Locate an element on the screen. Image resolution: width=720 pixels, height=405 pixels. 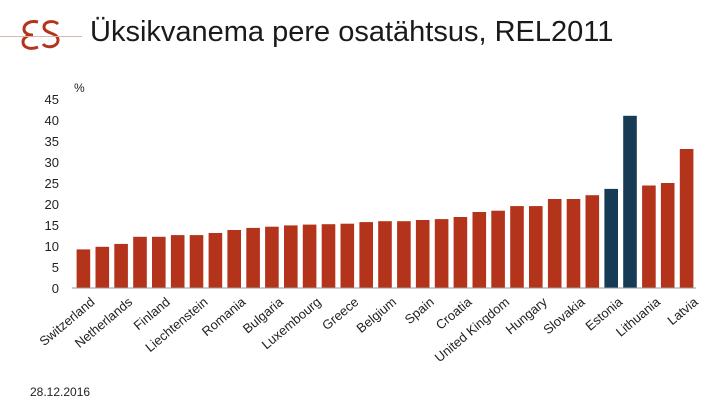
x-tick-label: Belgium is located at coordinates (376, 315).